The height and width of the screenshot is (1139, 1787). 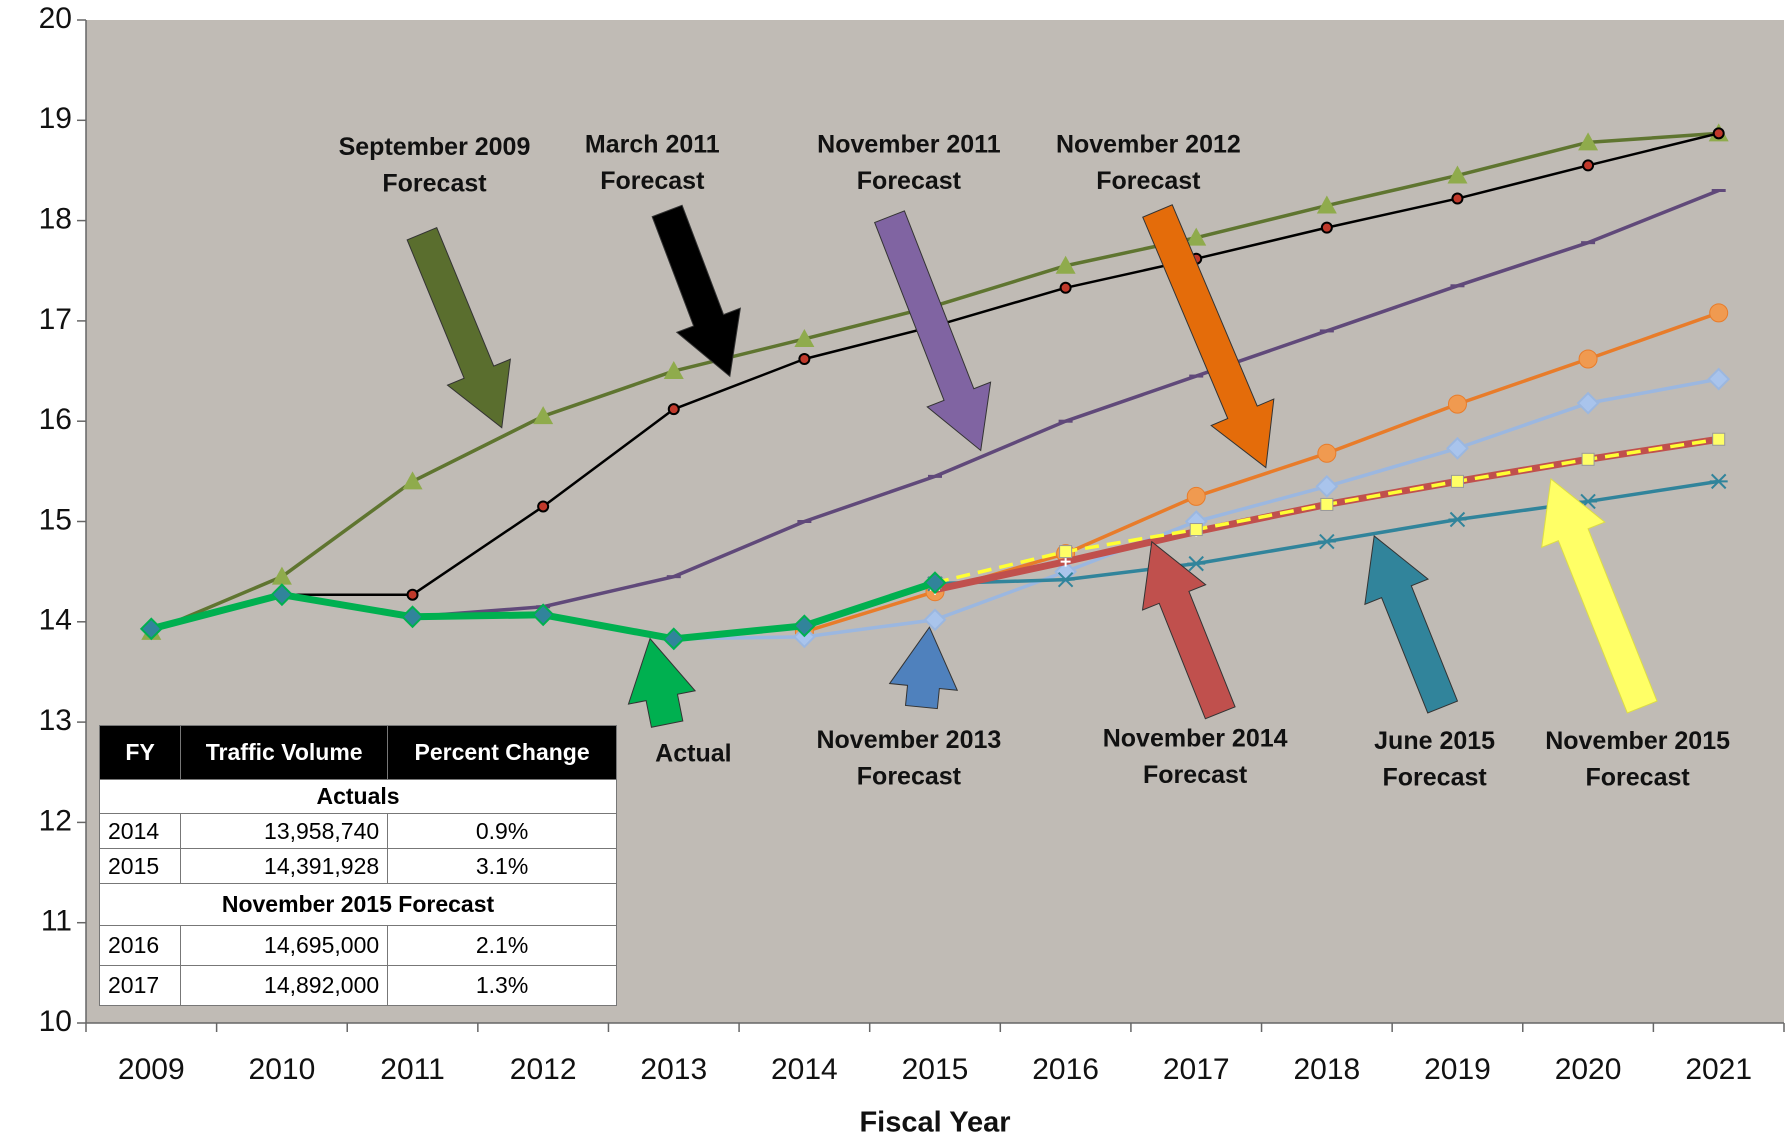 What do you see at coordinates (1196, 1069) in the screenshot?
I see `x-tick-label: 2017` at bounding box center [1196, 1069].